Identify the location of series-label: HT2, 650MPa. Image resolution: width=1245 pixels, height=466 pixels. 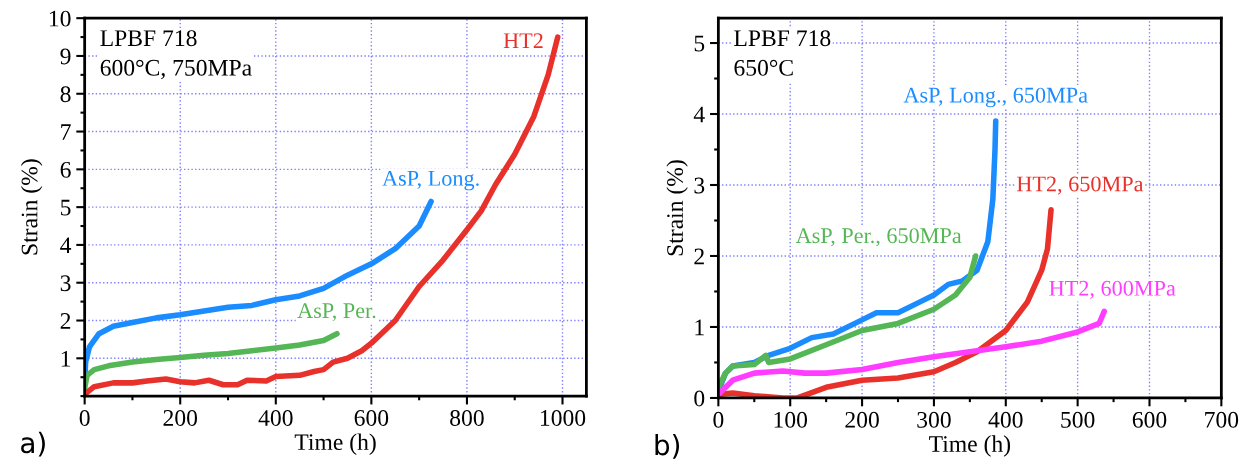
(1080, 185).